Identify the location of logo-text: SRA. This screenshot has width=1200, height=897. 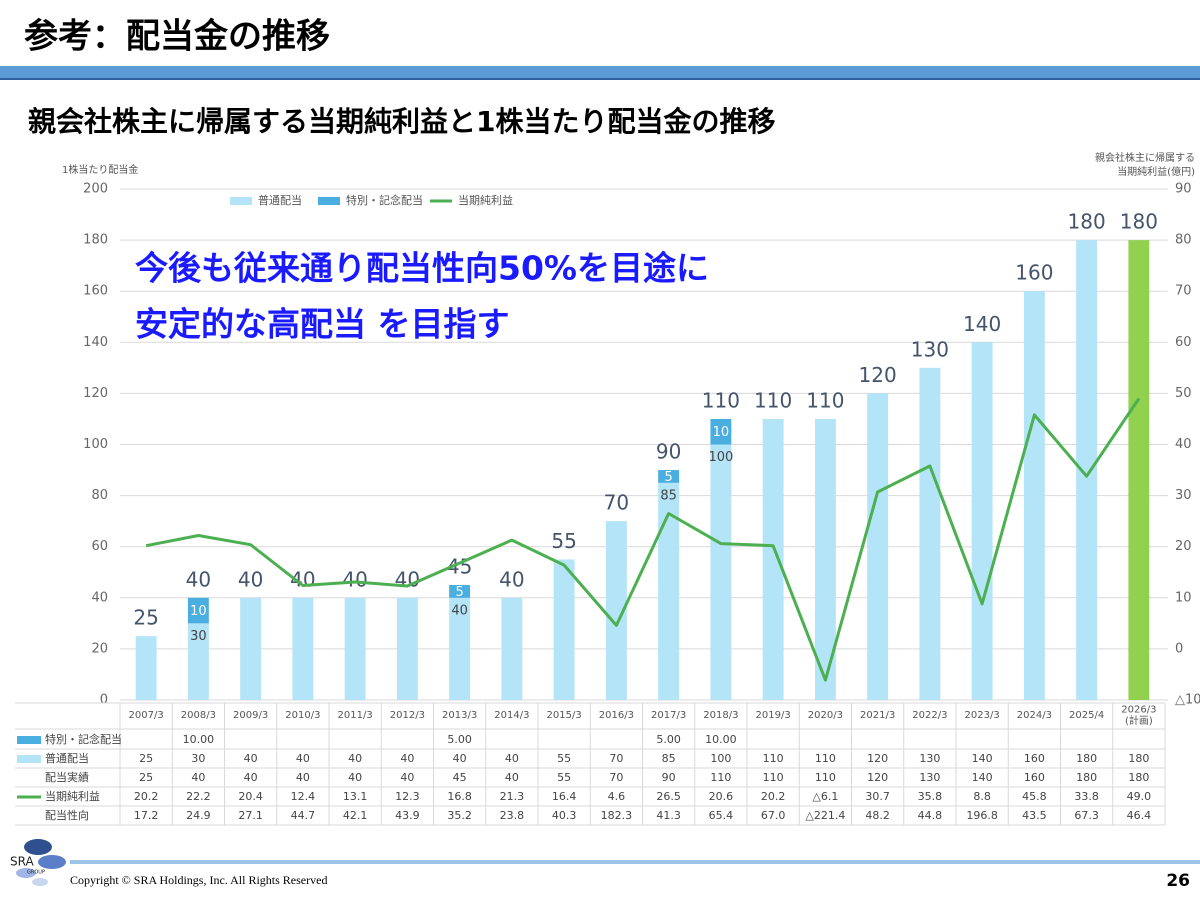
(22, 862).